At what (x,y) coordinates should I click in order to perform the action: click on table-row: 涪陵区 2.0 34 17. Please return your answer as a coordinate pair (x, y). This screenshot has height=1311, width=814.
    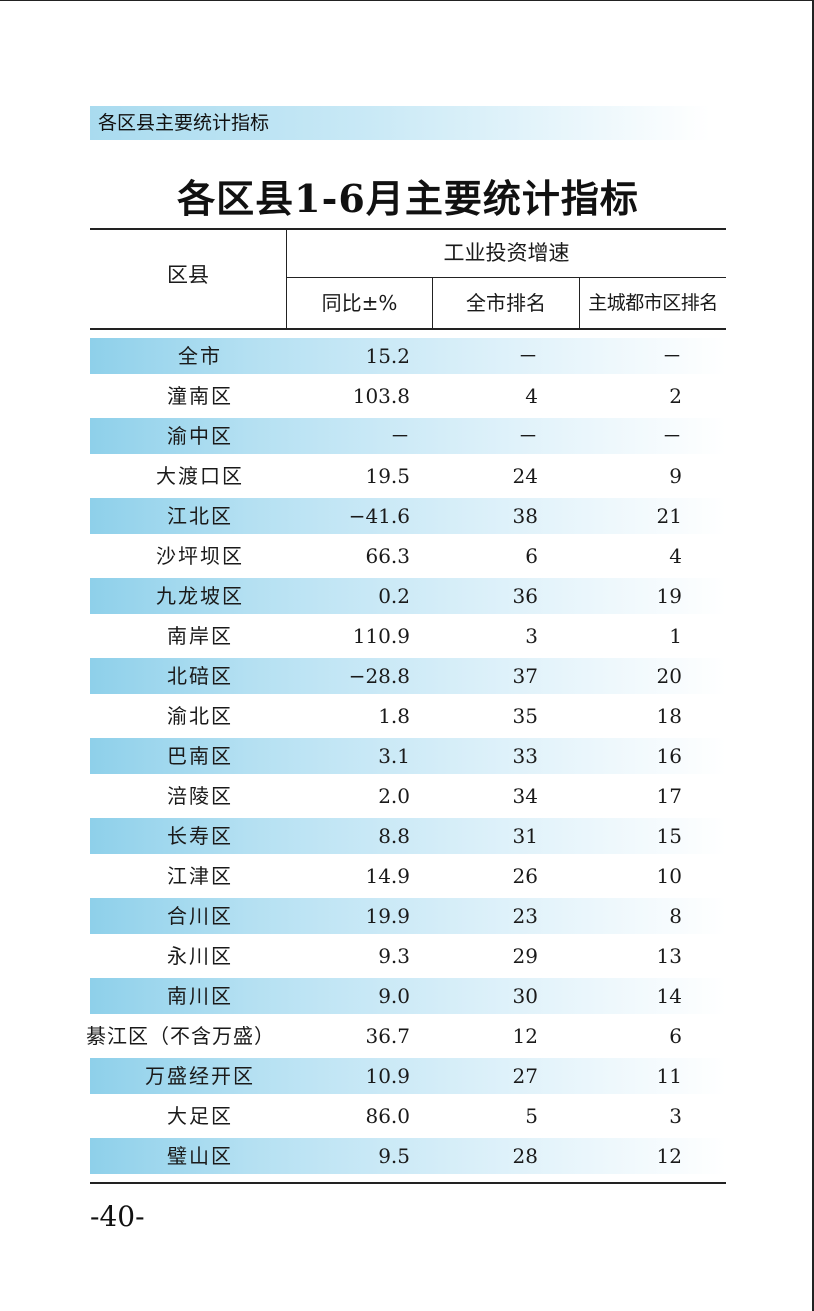
    Looking at the image, I should click on (408, 796).